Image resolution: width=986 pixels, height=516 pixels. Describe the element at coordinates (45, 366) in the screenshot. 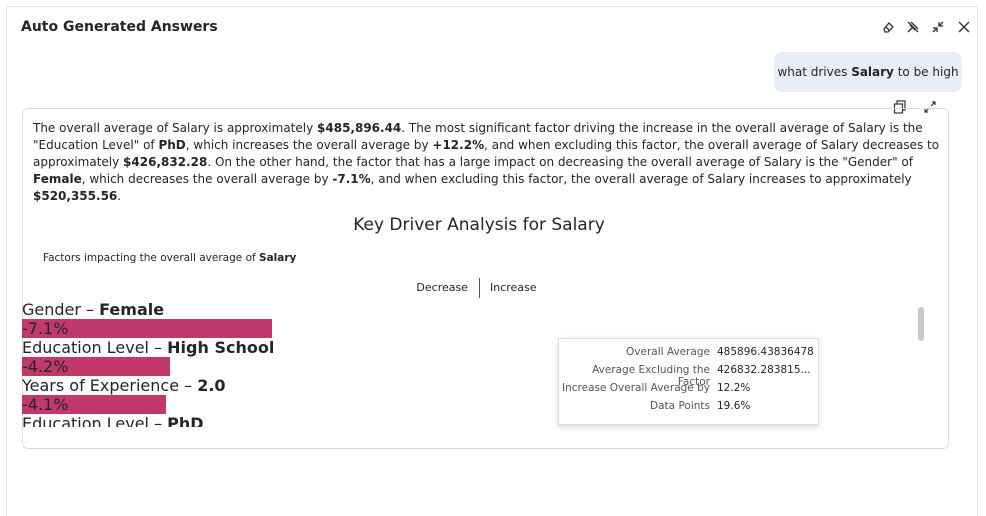

I see `value-label: -4.2%` at that location.